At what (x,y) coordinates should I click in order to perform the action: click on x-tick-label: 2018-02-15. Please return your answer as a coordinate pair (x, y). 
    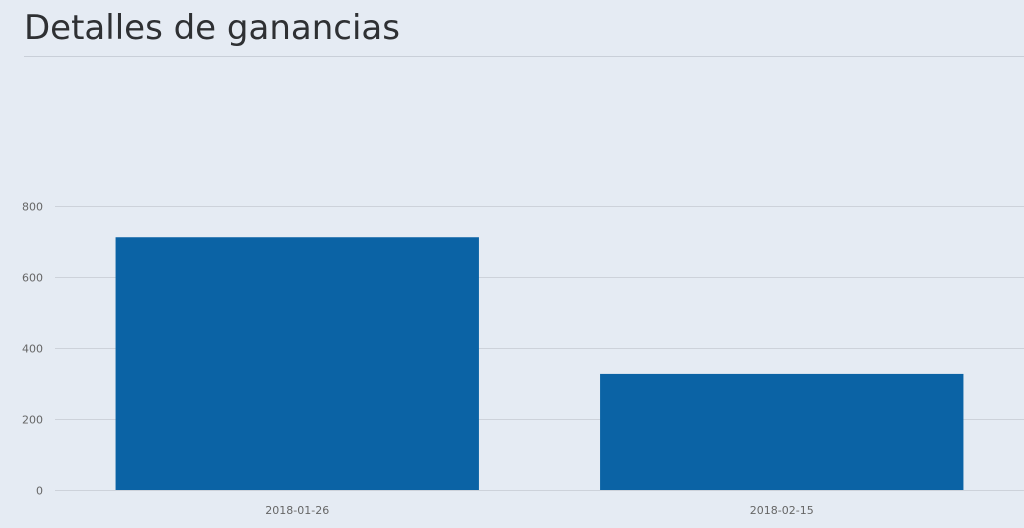
    Looking at the image, I should click on (782, 510).